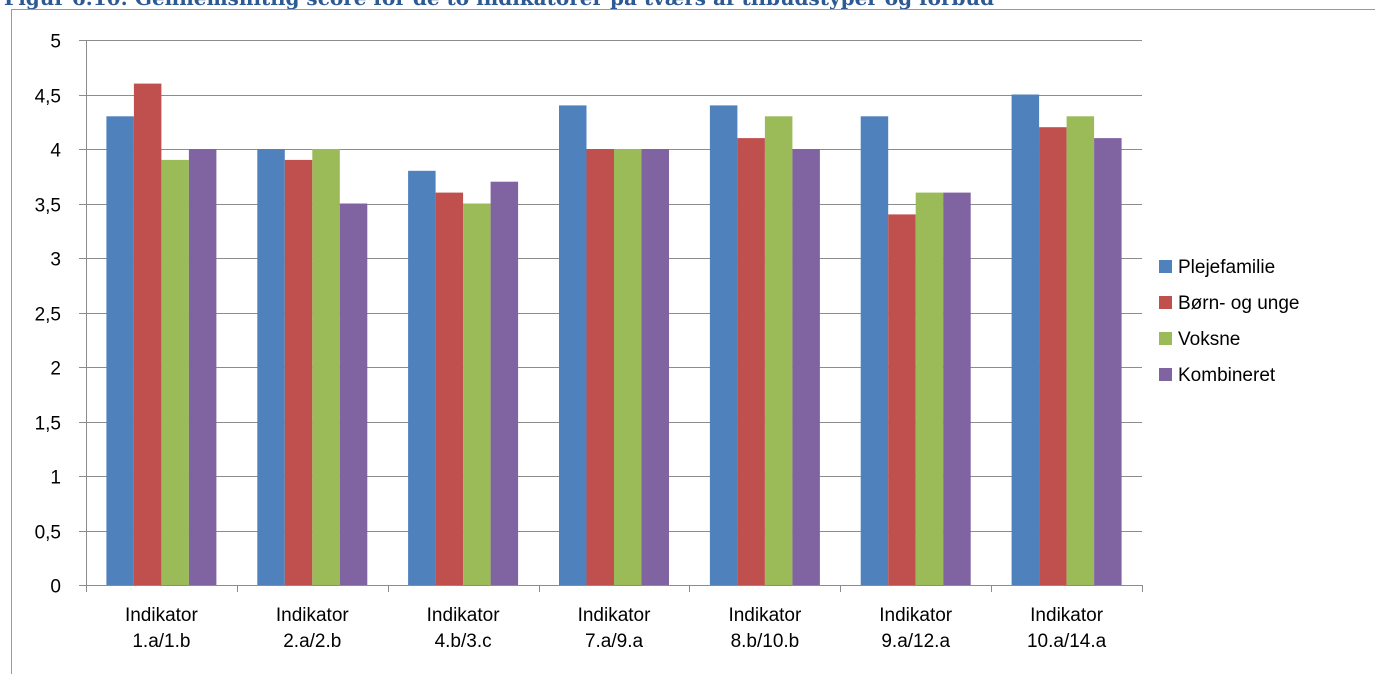  Describe the element at coordinates (48, 315) in the screenshot. I see `y-tick-label: 2,5` at that location.